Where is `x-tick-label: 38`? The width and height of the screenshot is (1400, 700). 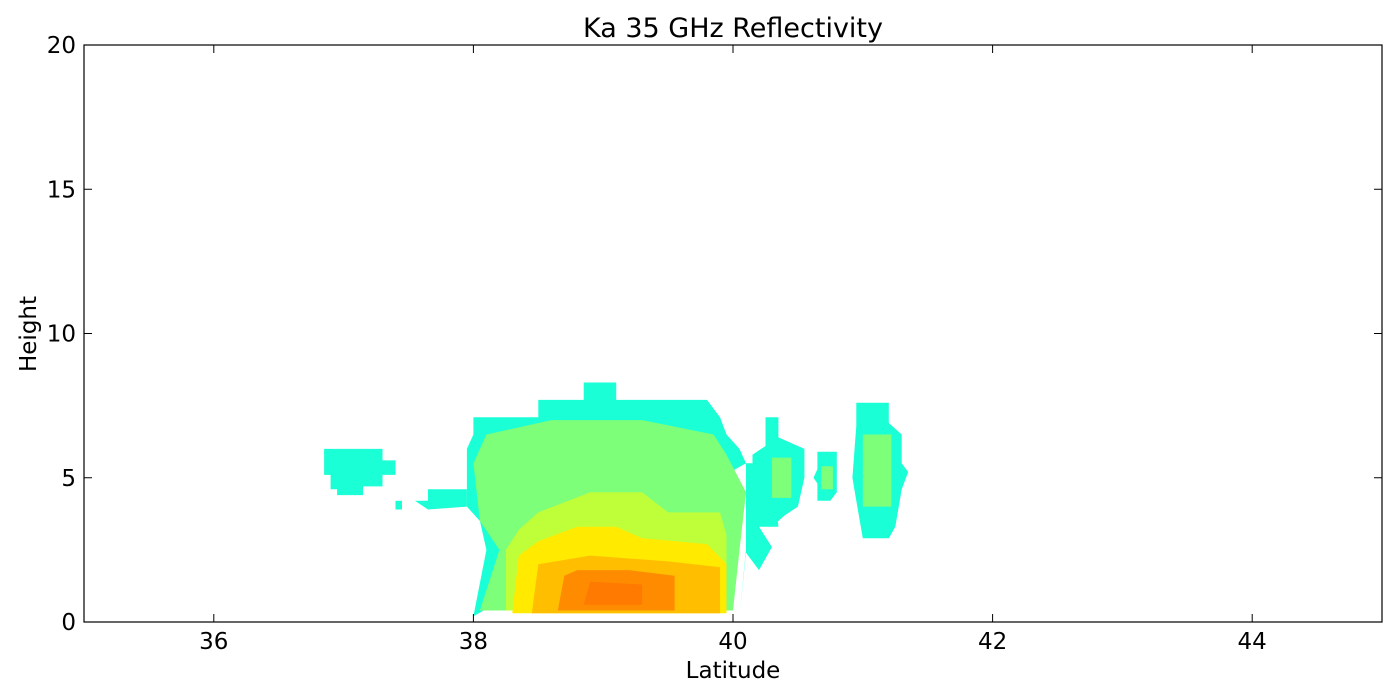 x-tick-label: 38 is located at coordinates (473, 642).